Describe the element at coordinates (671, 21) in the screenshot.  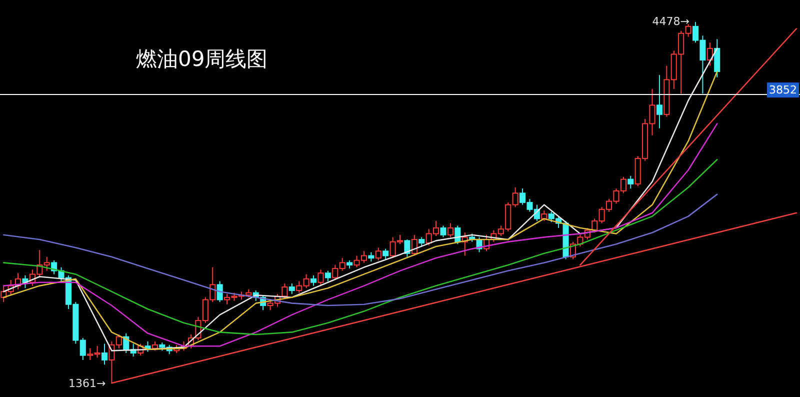
I see `annotation: 4478→` at that location.